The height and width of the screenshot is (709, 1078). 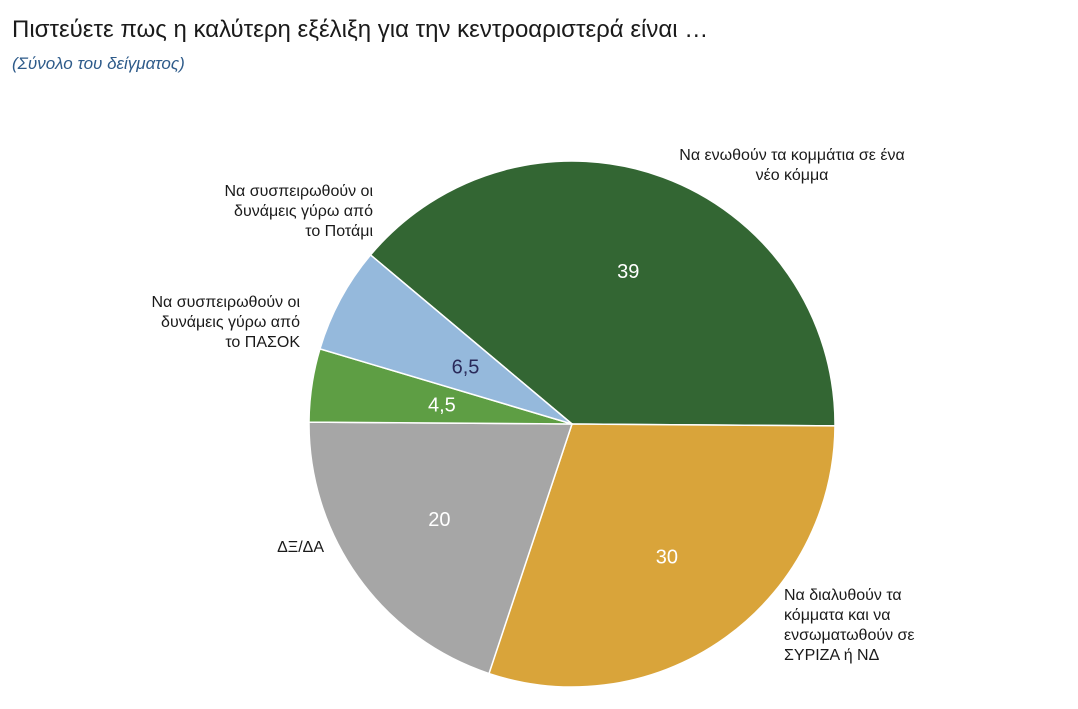 I want to click on slice-value-label: 20, so click(x=439, y=520).